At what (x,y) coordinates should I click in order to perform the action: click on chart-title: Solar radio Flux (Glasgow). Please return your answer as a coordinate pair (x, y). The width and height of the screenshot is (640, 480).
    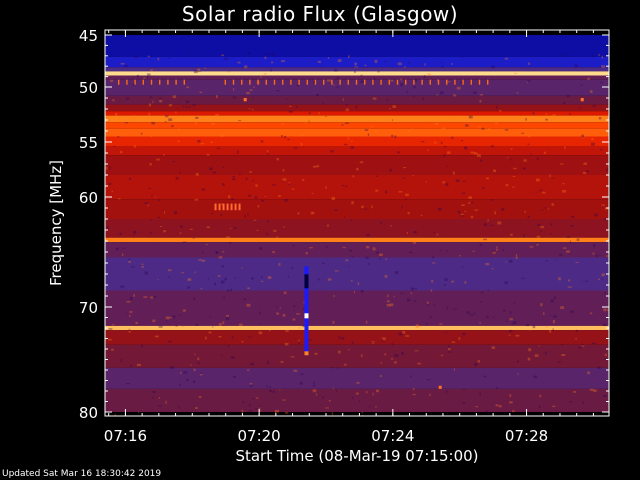
    Looking at the image, I should click on (320, 14).